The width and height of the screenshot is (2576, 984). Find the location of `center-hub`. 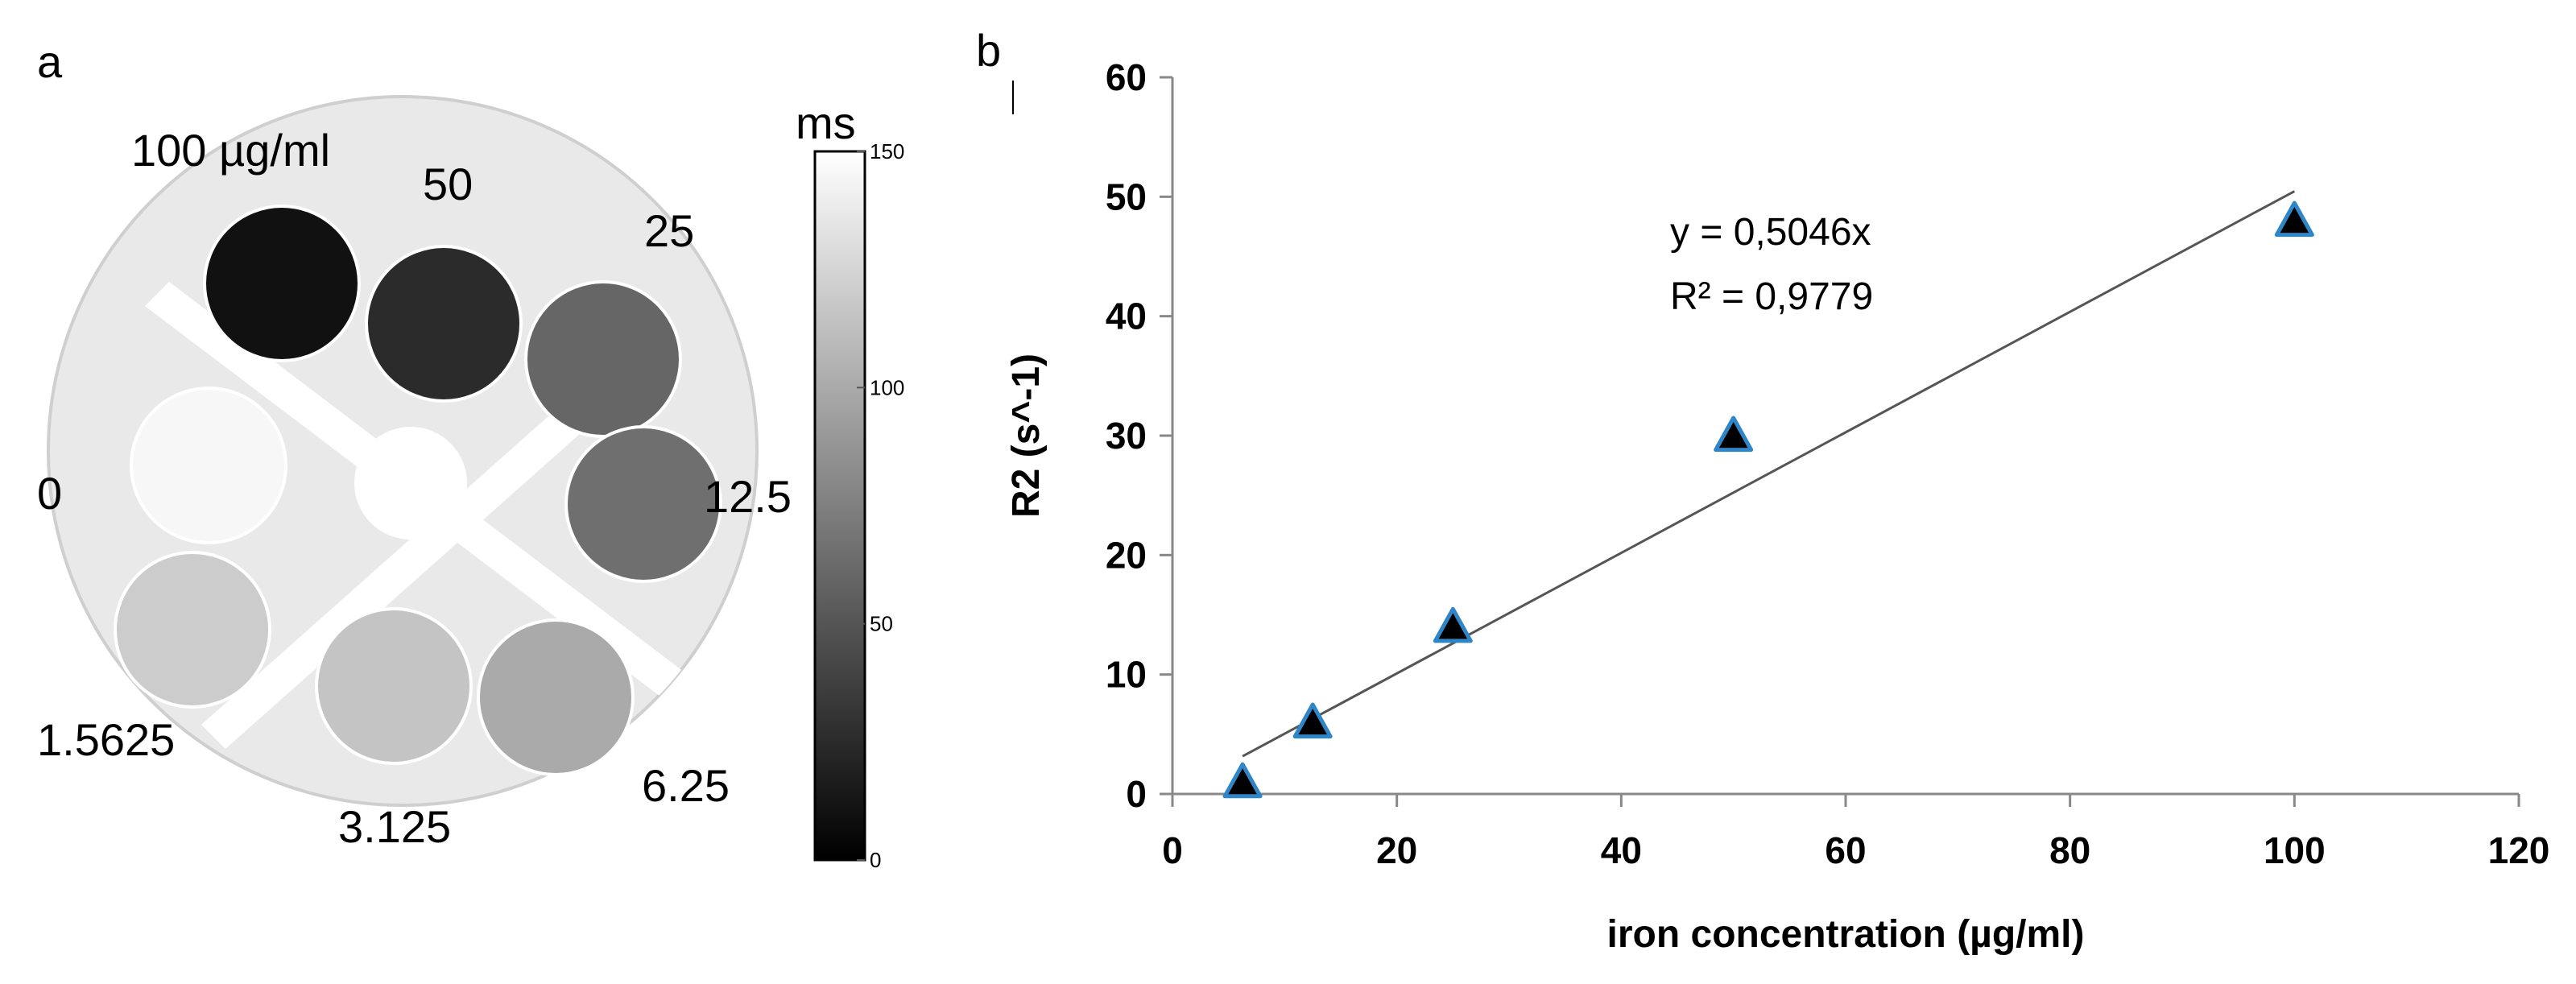

center-hub is located at coordinates (411, 484).